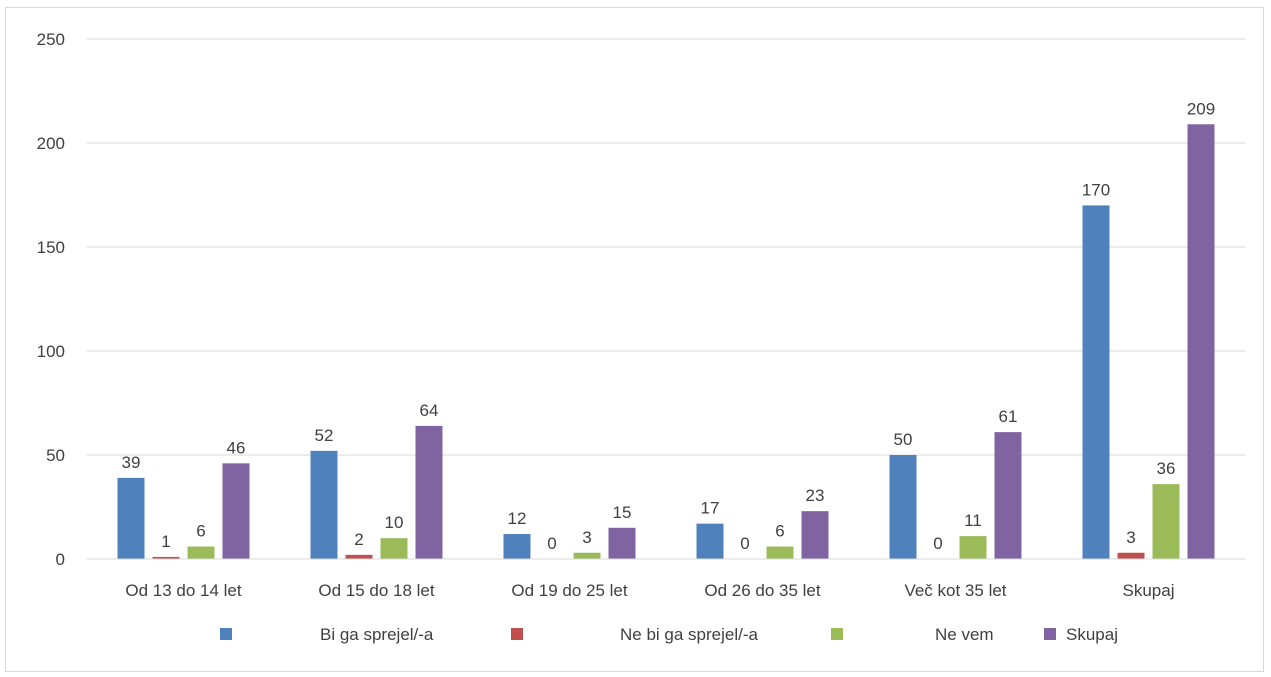  What do you see at coordinates (964, 634) in the screenshot?
I see `legend-label: Ne vem` at bounding box center [964, 634].